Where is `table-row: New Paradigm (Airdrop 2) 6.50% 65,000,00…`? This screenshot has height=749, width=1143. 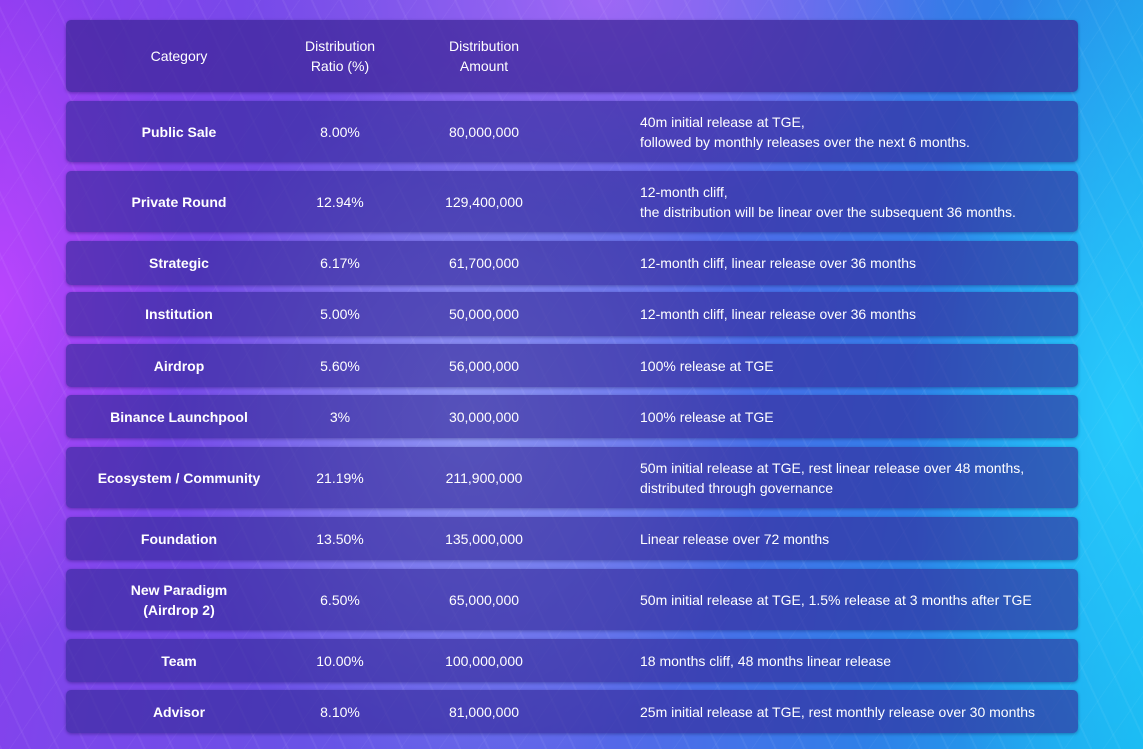
table-row: New Paradigm (Airdrop 2) 6.50% 65,000,00… is located at coordinates (572, 599).